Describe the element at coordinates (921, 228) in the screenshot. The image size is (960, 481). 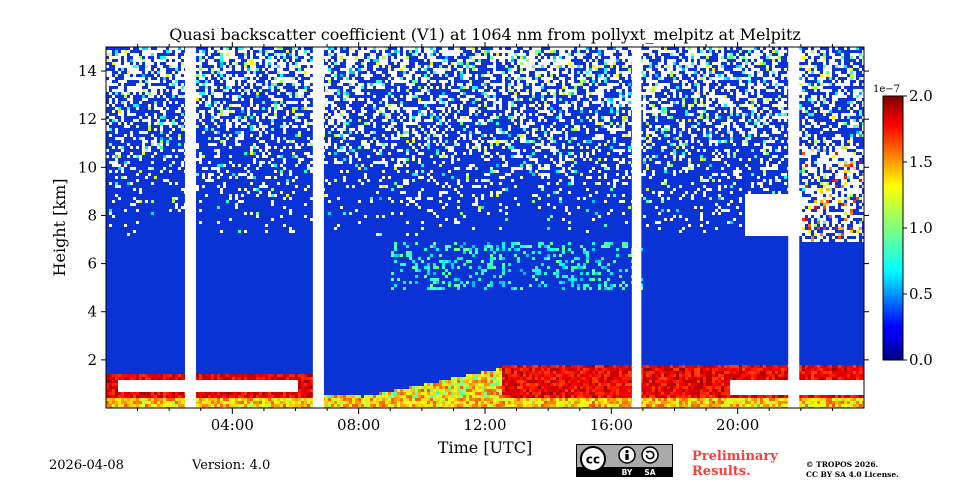
I see `colorbar-tick-label: 1.0` at that location.